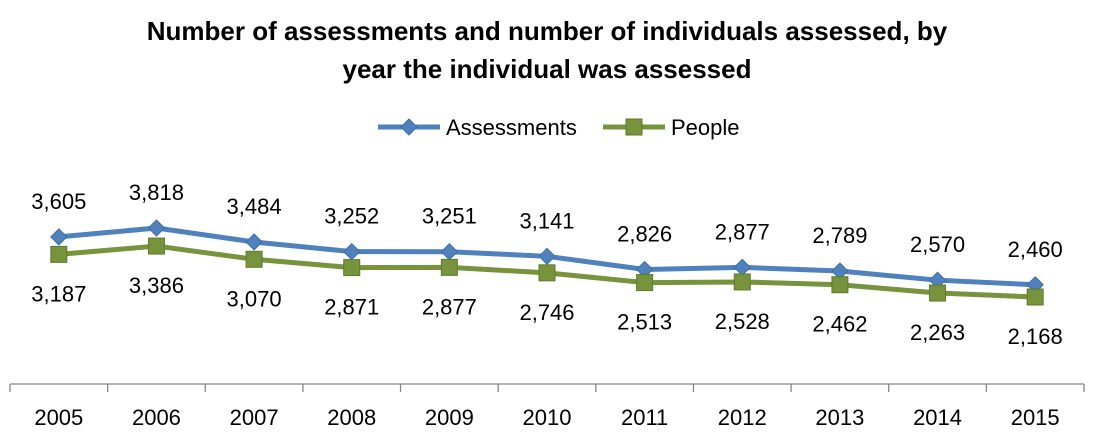 This screenshot has width=1094, height=435. What do you see at coordinates (351, 216) in the screenshot?
I see `data-label: 3,252` at bounding box center [351, 216].